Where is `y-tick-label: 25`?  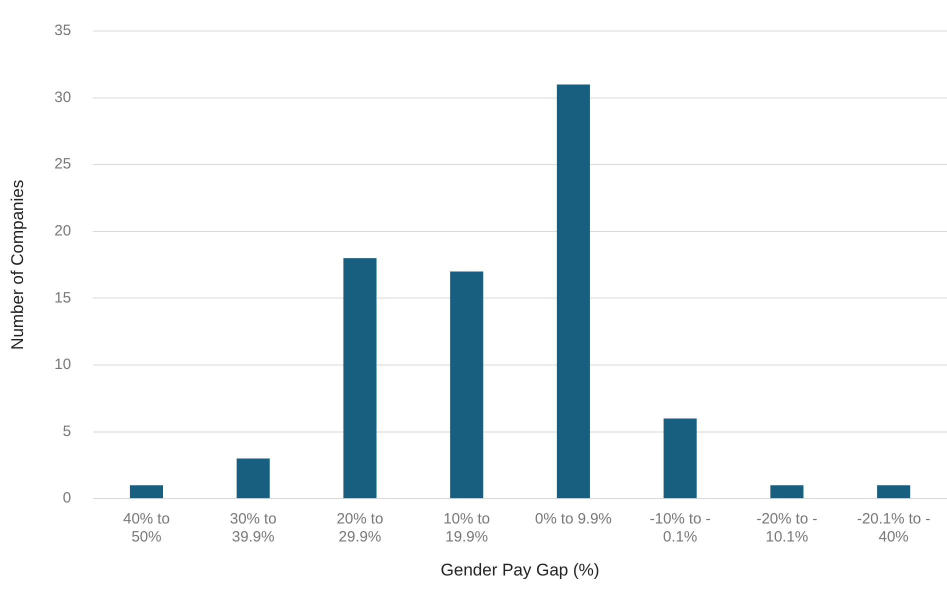 y-tick-label: 25 is located at coordinates (63, 164).